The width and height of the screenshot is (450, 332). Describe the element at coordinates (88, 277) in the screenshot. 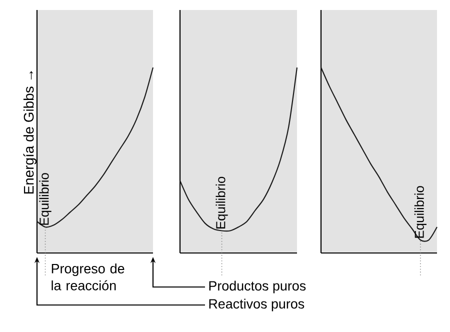

I see `x-axis-title: Progreso de la reacción` at that location.